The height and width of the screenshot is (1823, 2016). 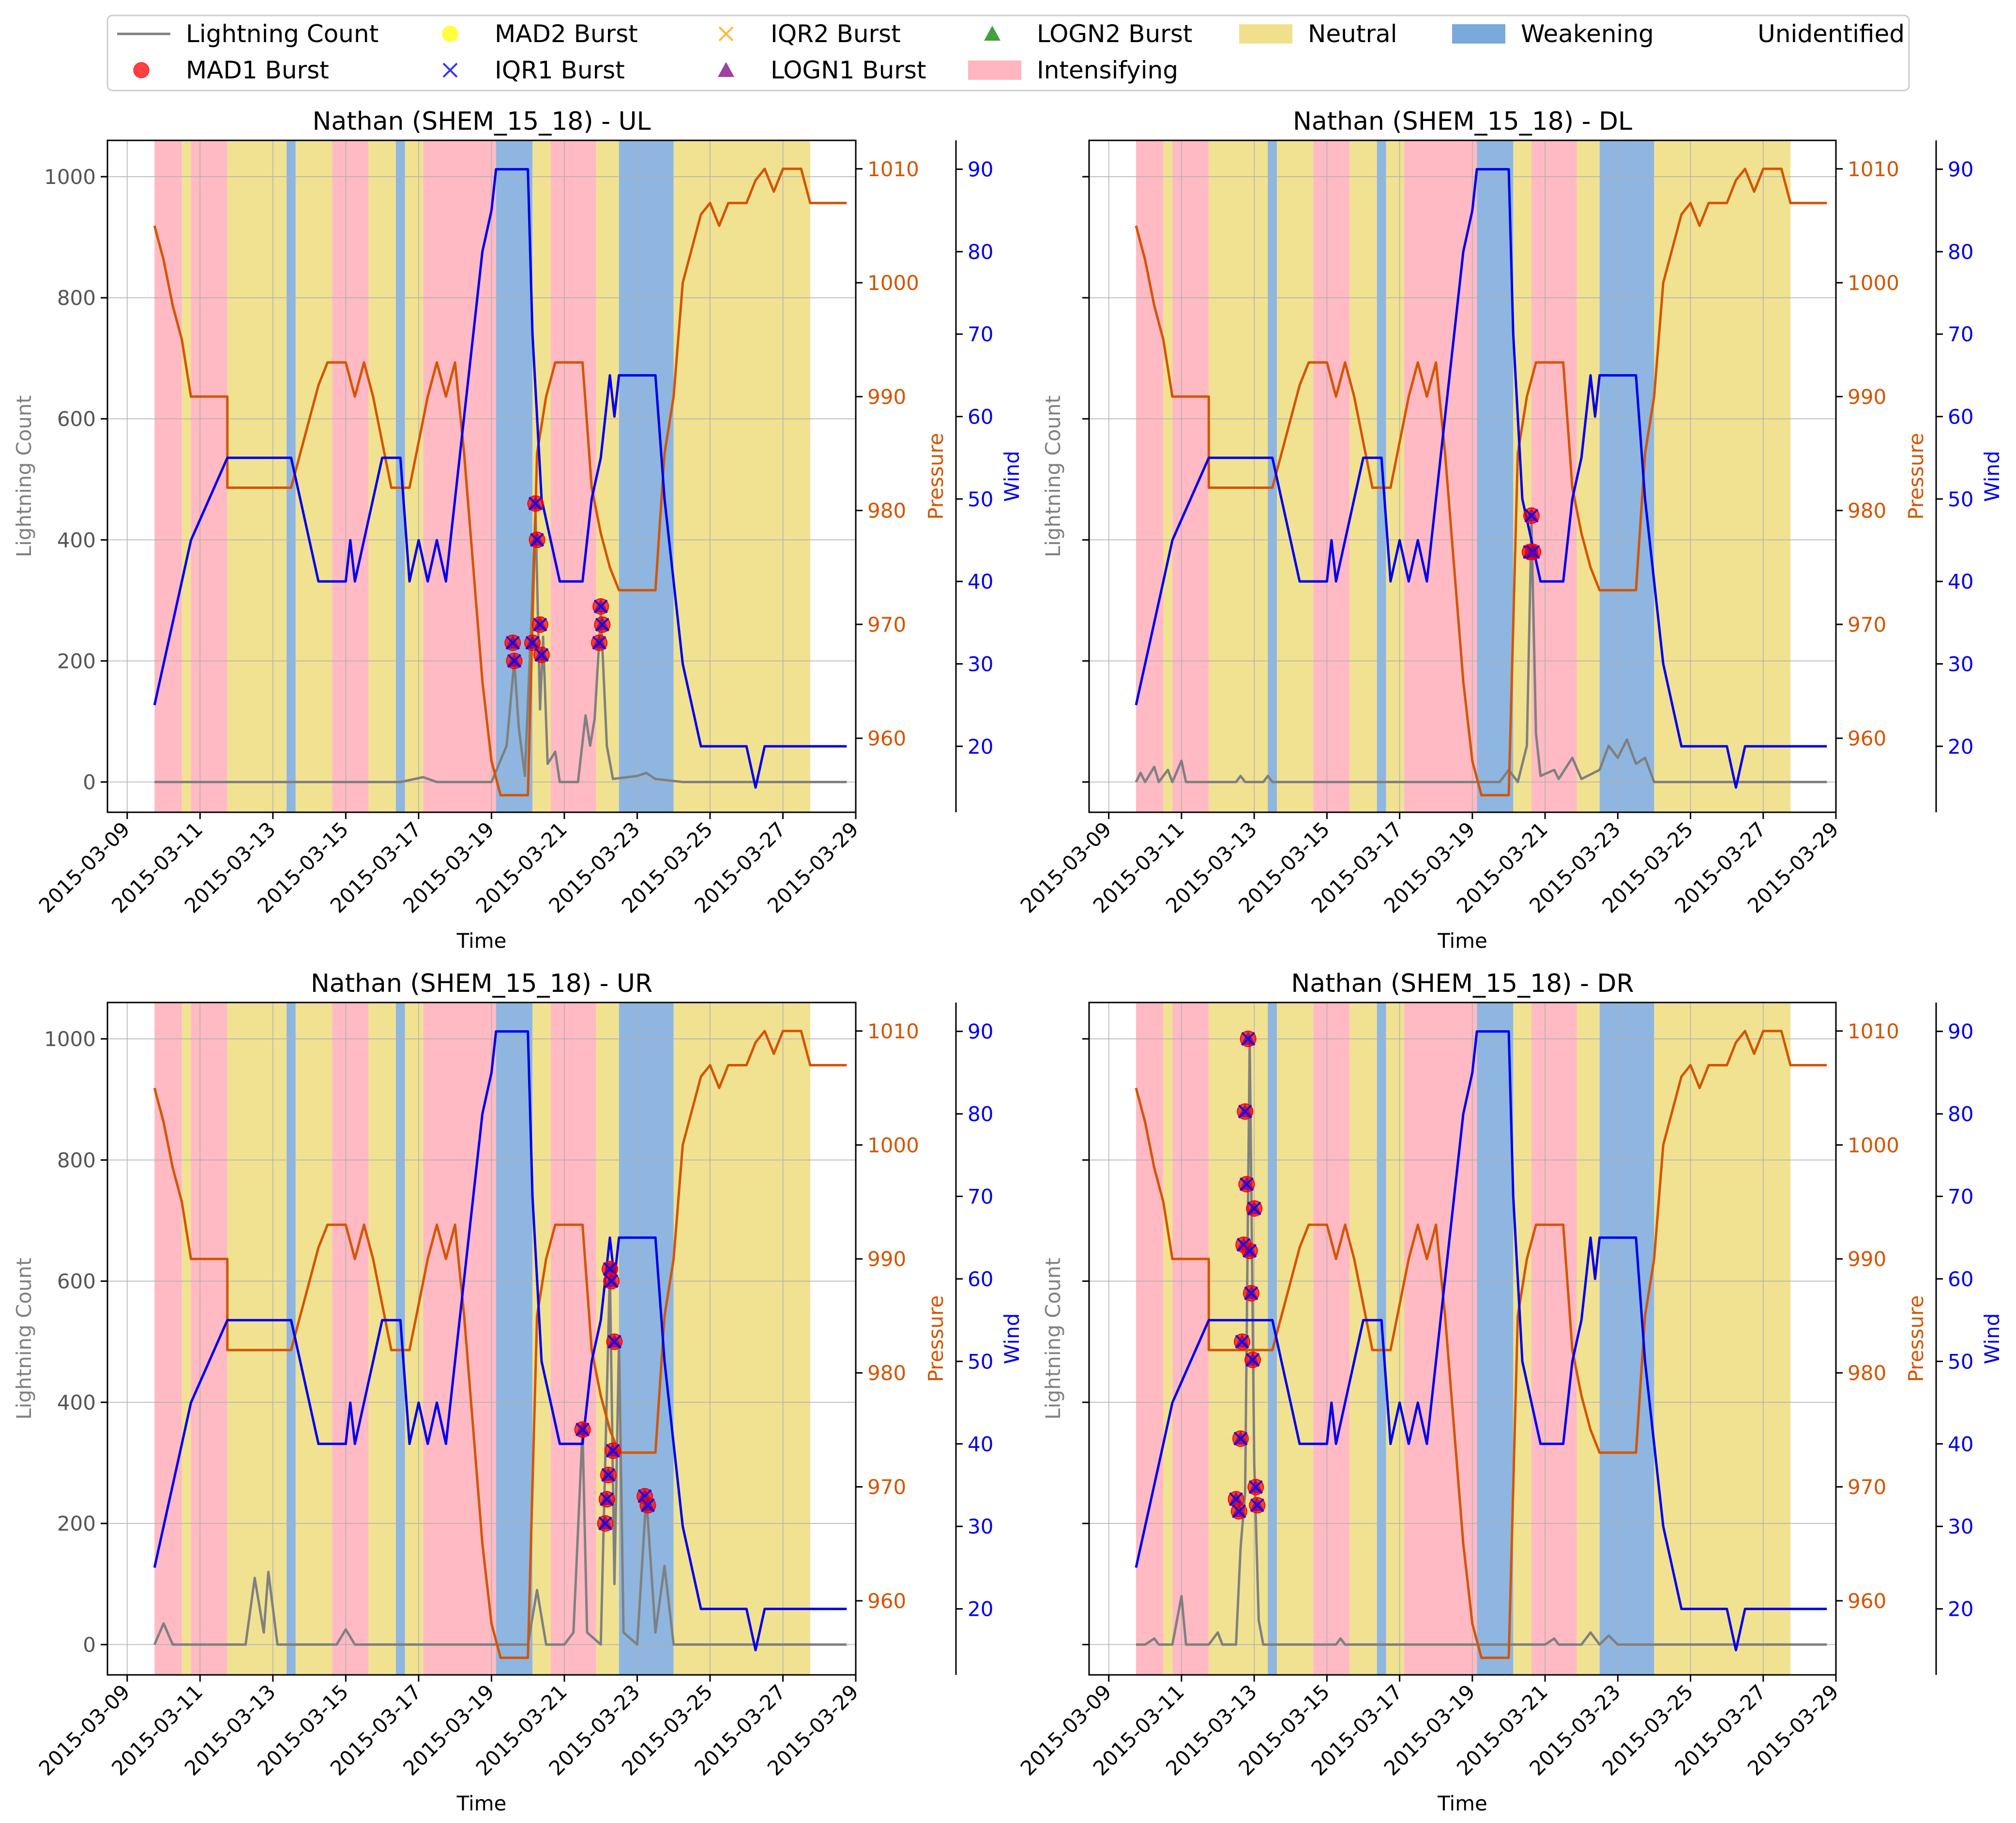 What do you see at coordinates (533, 70) in the screenshot?
I see `legend-entry: IQR1 Burst` at bounding box center [533, 70].